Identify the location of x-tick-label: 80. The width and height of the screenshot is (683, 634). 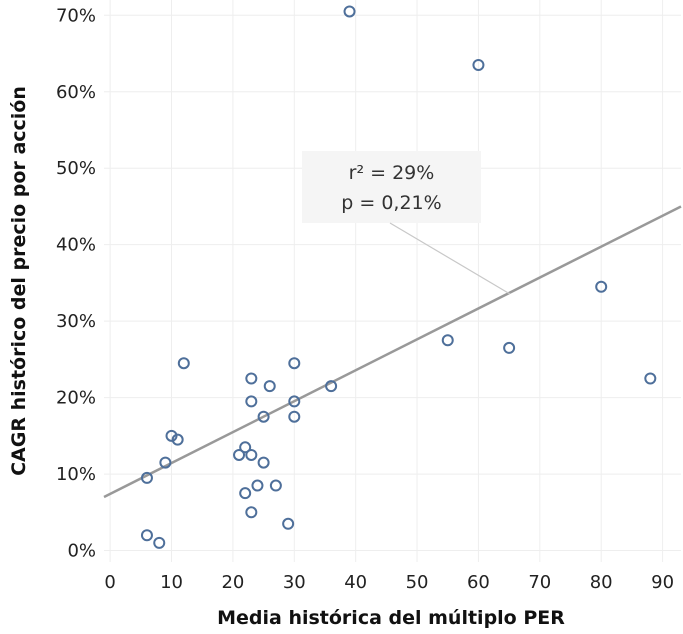
(601, 582).